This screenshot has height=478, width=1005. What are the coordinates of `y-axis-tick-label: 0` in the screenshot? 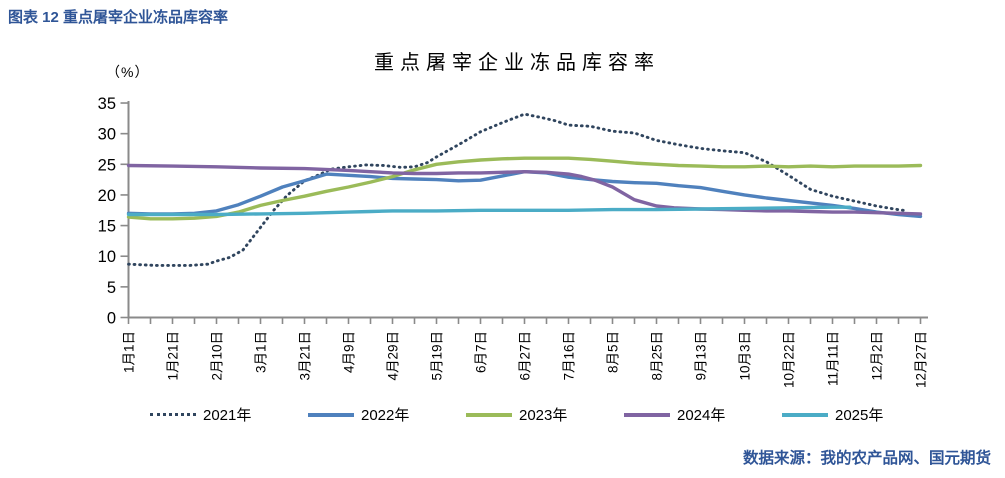 It's located at (111, 319).